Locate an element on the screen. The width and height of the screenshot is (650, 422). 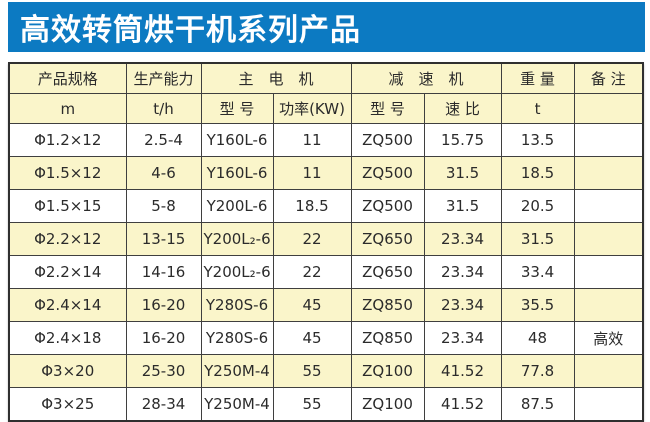
unit-header-blank is located at coordinates (608, 108).